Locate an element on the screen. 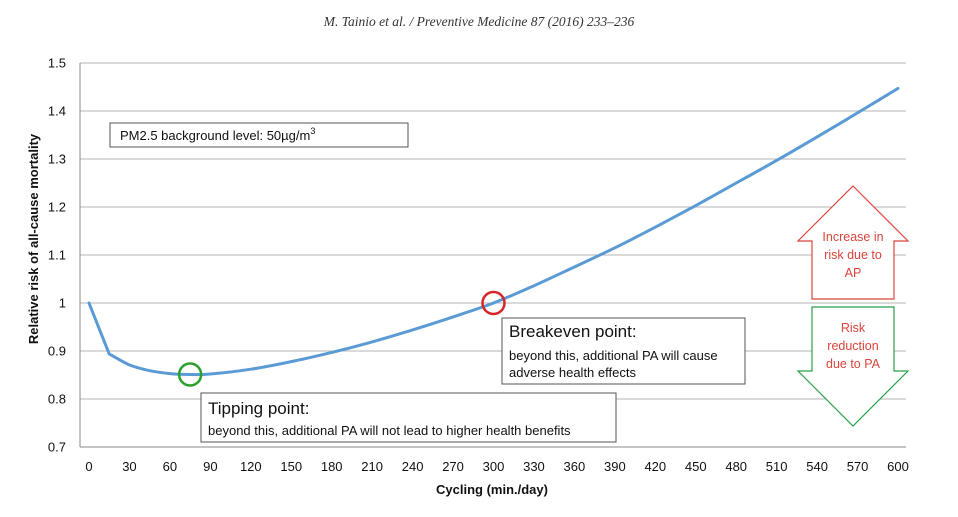  x-tick-label: 270 is located at coordinates (453, 466).